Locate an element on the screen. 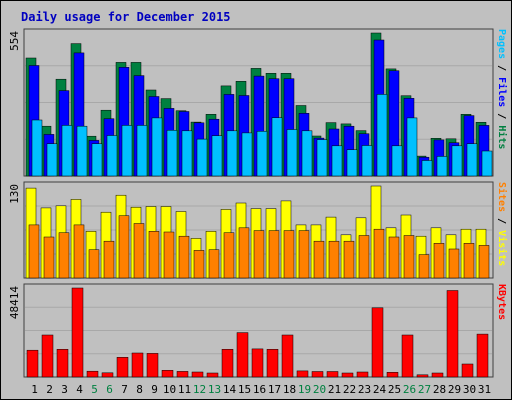 The height and width of the screenshot is (400, 512). legend-part: Sites is located at coordinates (502, 197).